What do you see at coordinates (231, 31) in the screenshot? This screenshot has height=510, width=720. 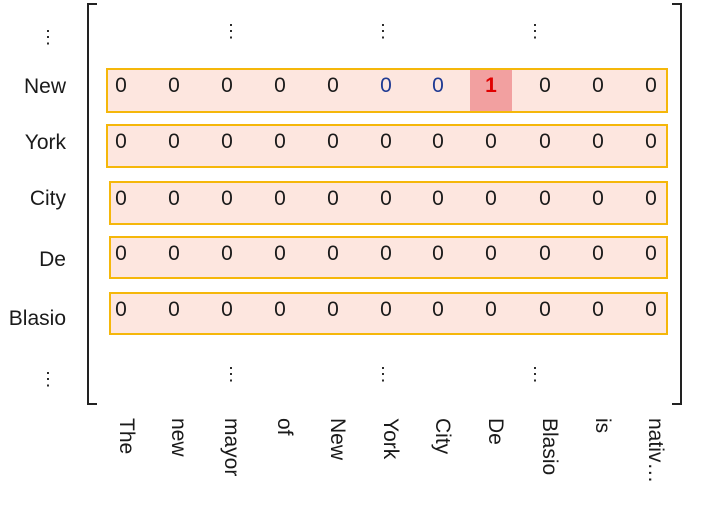 I see `col-ellipsis-top-1: ⋮` at bounding box center [231, 31].